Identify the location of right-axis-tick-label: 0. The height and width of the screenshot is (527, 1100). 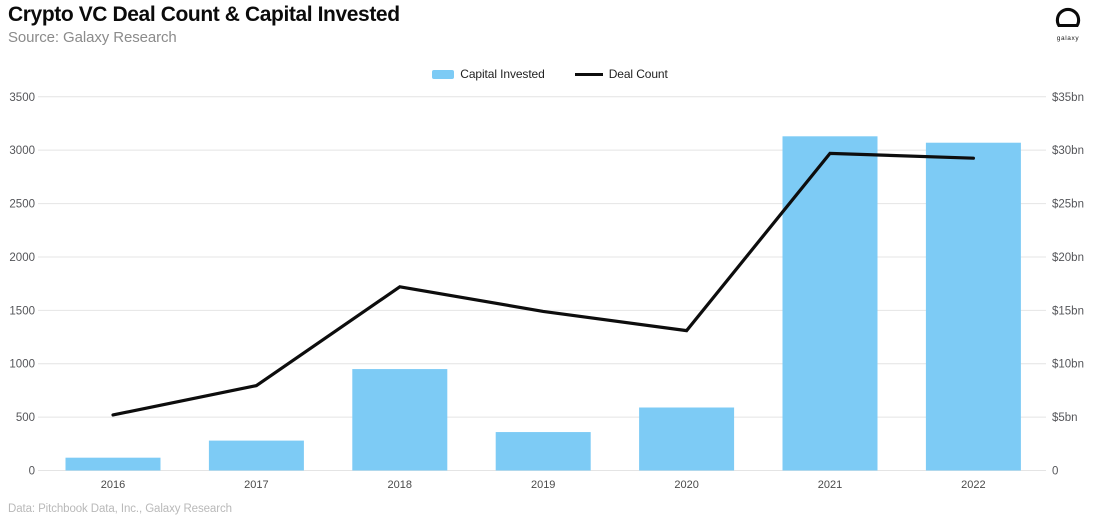
(1055, 472).